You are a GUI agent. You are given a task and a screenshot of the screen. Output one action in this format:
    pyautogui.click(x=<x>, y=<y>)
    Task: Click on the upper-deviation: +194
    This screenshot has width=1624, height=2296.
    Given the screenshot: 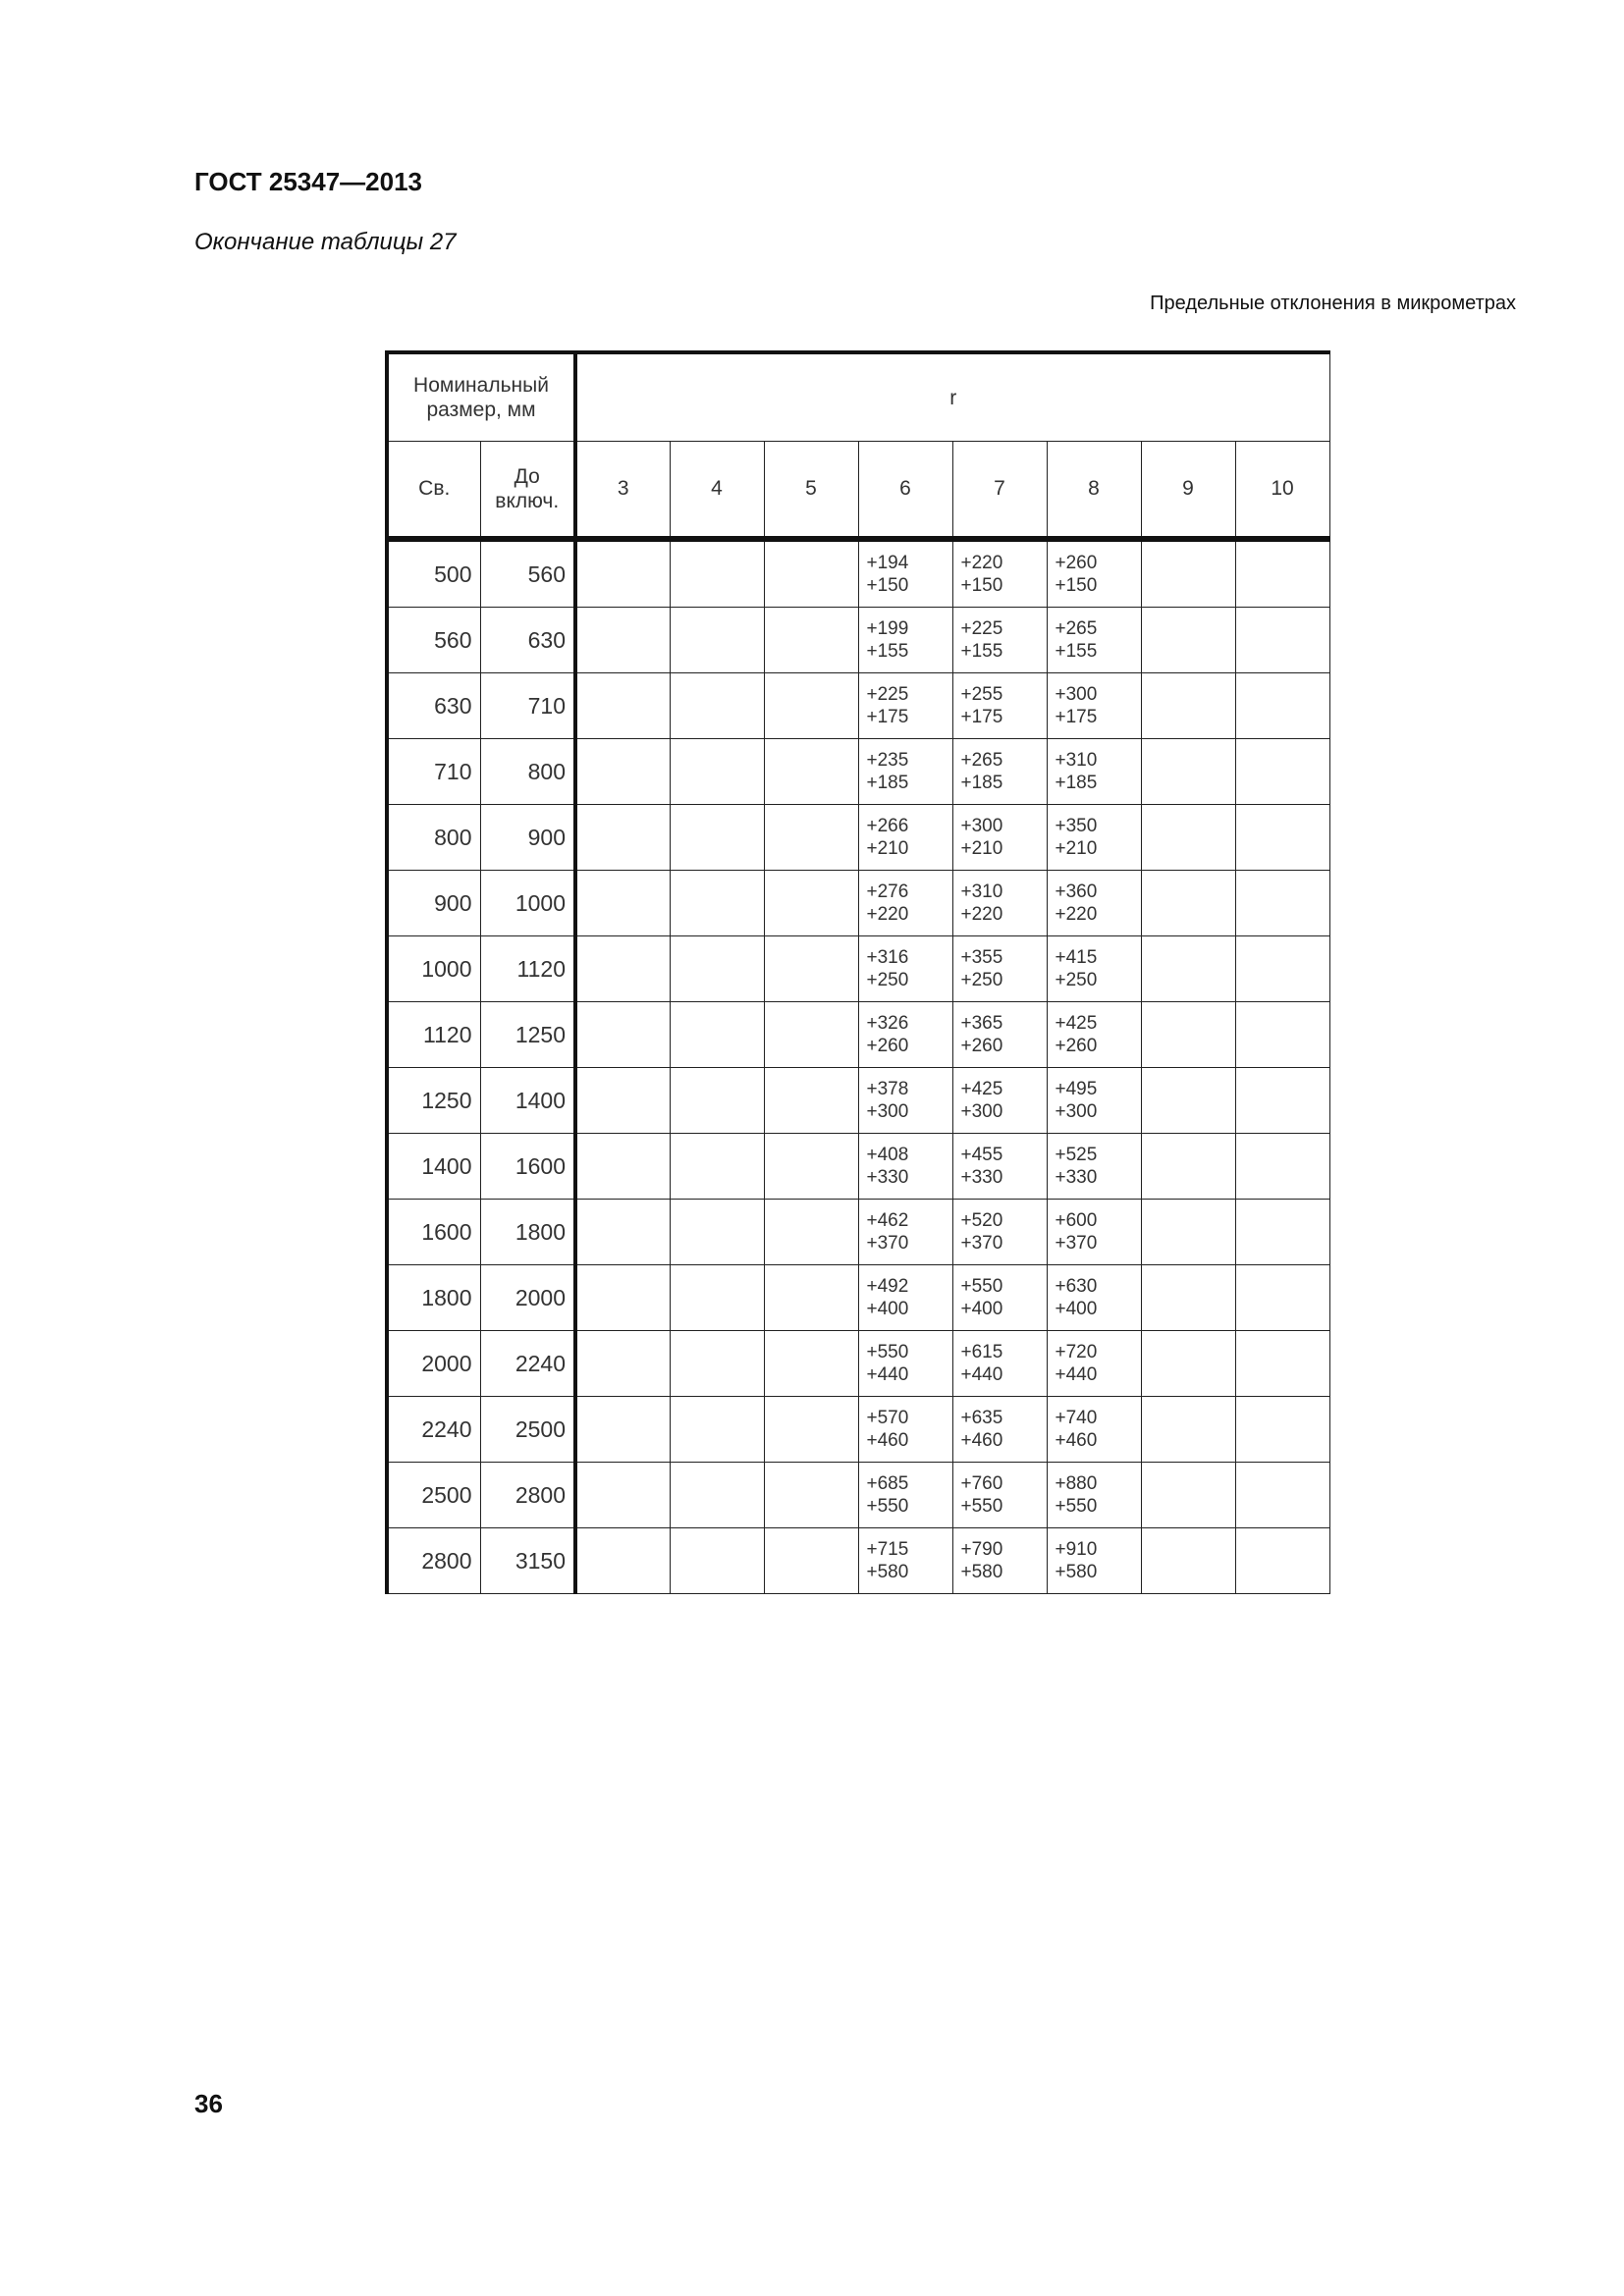 What is the action you would take?
    pyautogui.click(x=887, y=563)
    